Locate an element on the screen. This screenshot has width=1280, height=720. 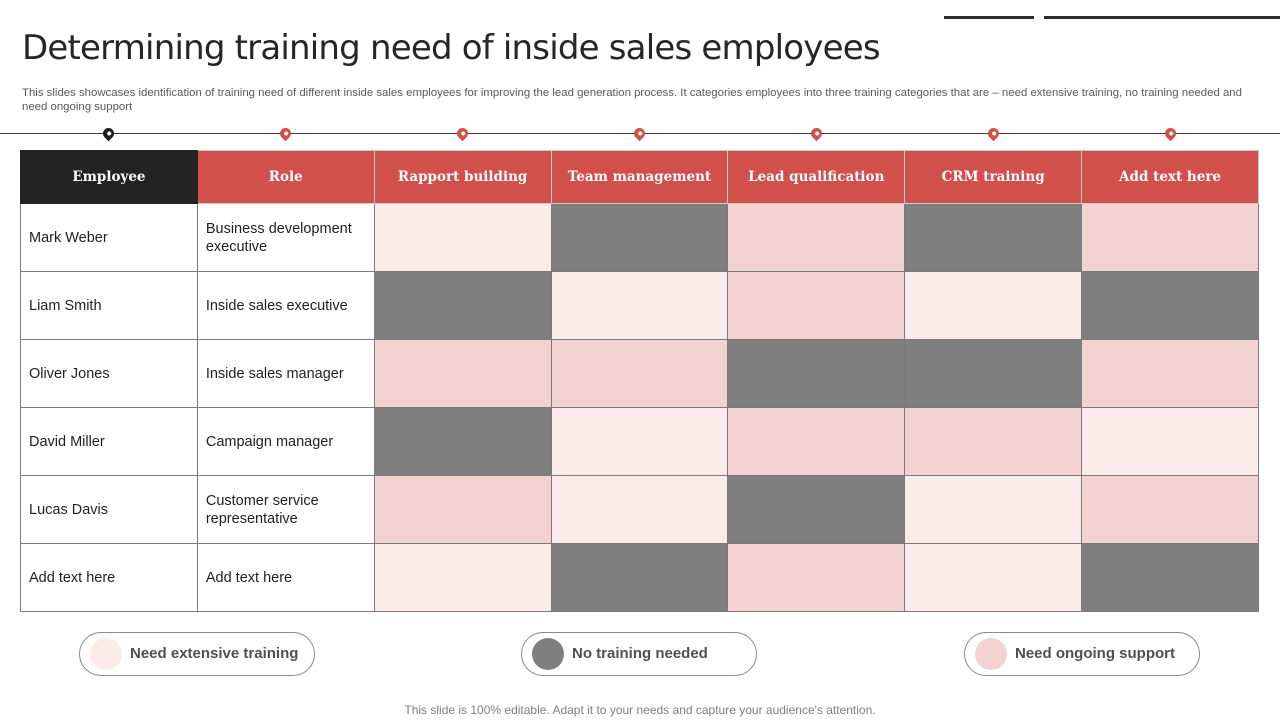
header-employee: Employee is located at coordinates (109, 177).